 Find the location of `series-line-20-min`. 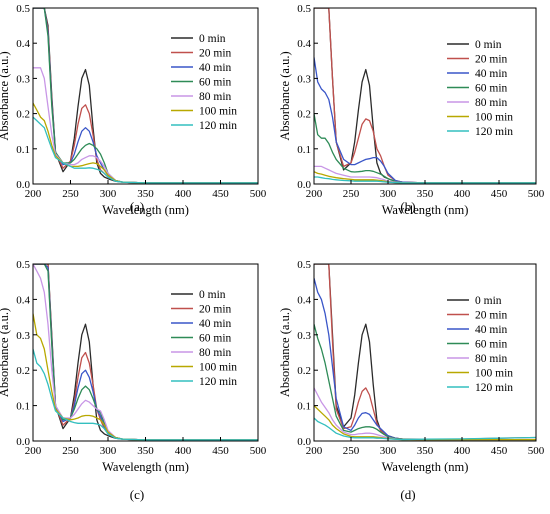

series-line-20-min is located at coordinates (425, 96).